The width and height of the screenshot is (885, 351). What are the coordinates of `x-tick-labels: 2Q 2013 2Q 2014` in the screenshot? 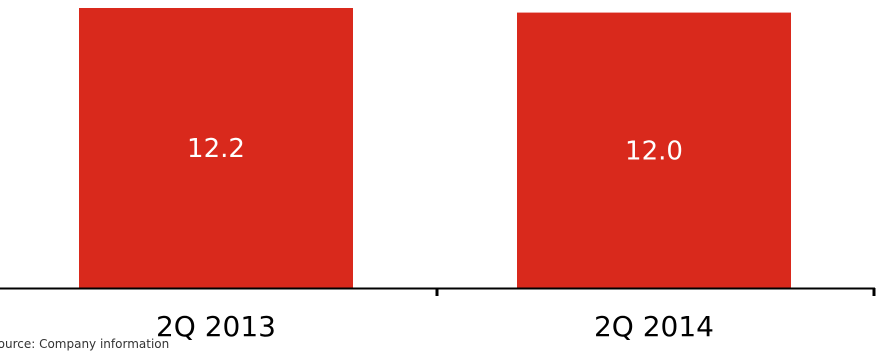 It's located at (435, 326).